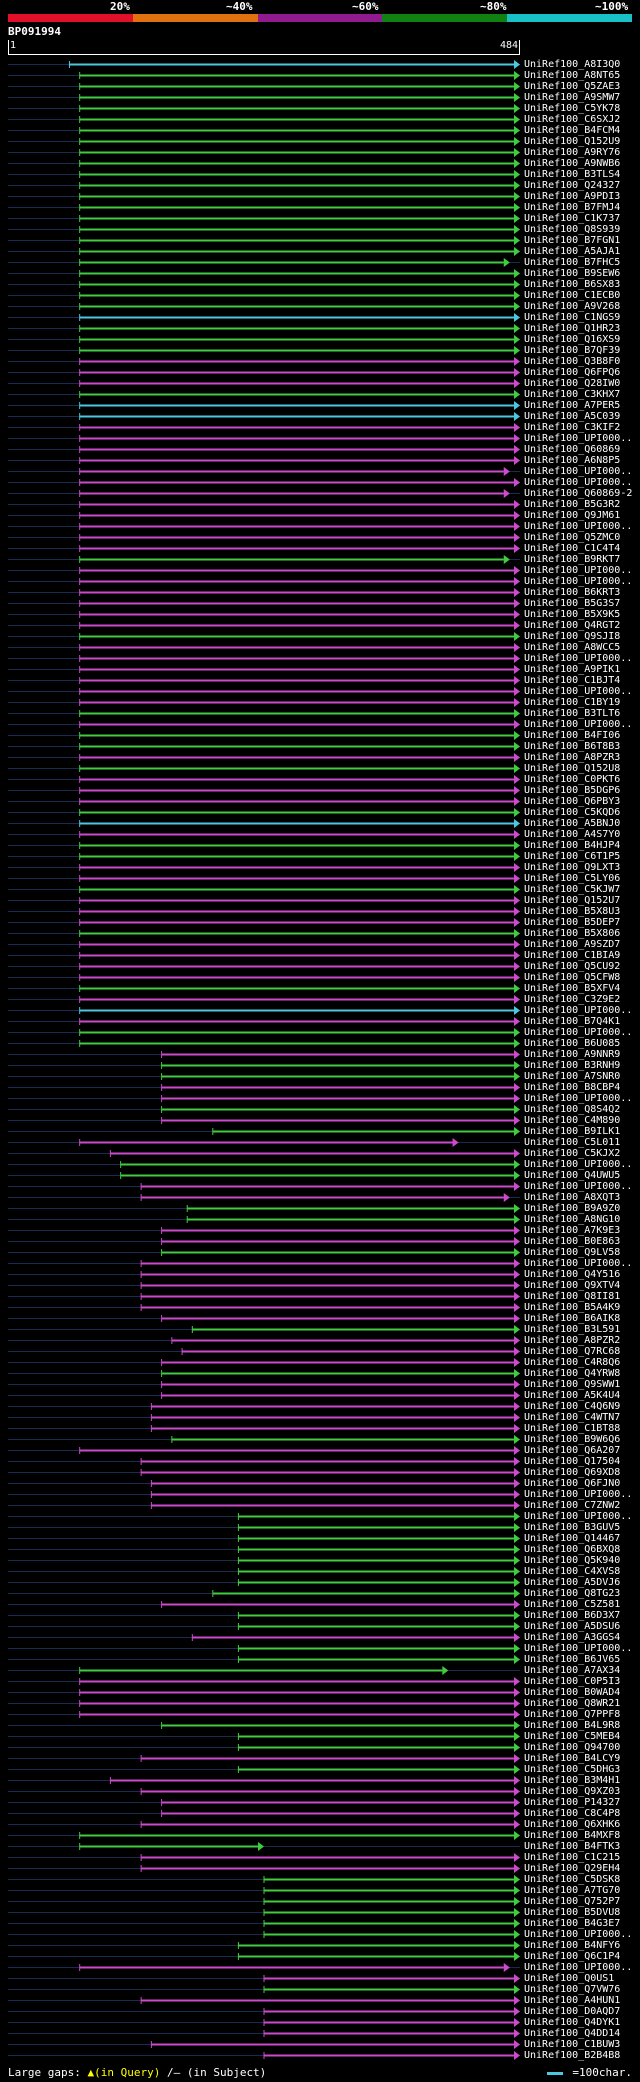 The width and height of the screenshot is (640, 2082). I want to click on hit-accession: UniRef100_B9A9Z0, so click(572, 1208).